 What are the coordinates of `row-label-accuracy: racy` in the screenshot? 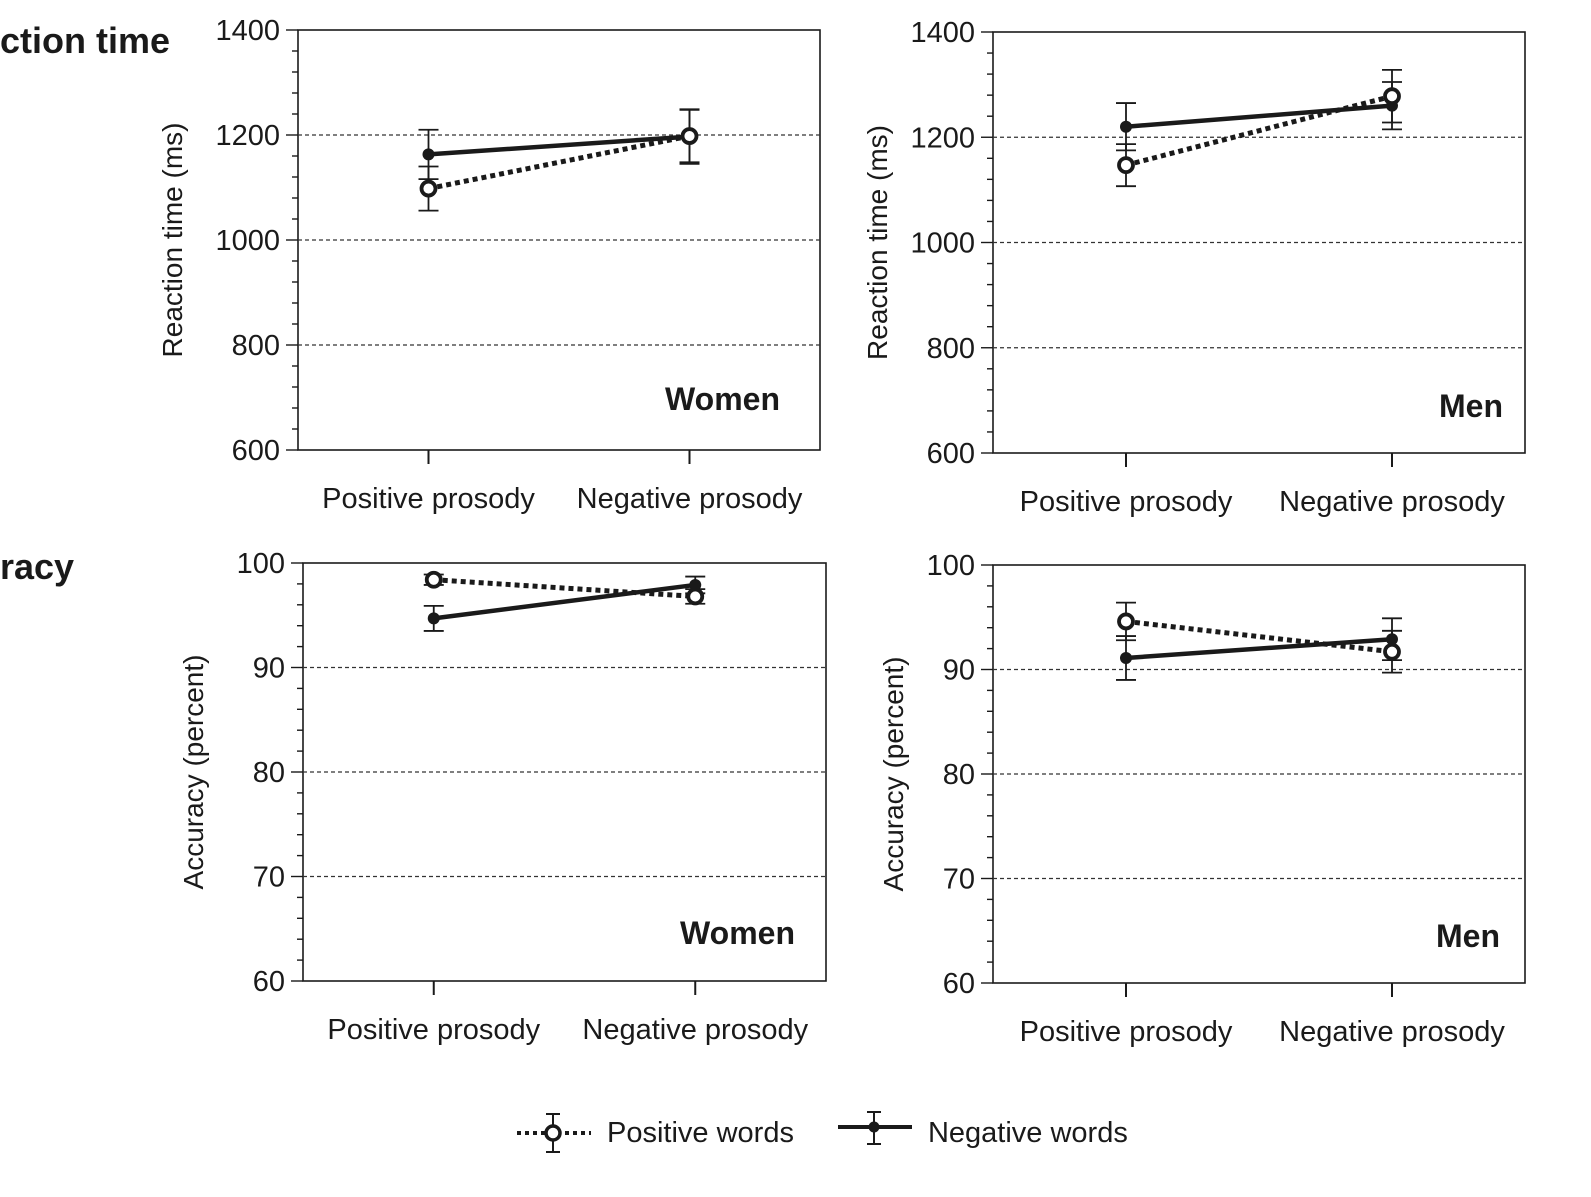 It's located at (37, 566).